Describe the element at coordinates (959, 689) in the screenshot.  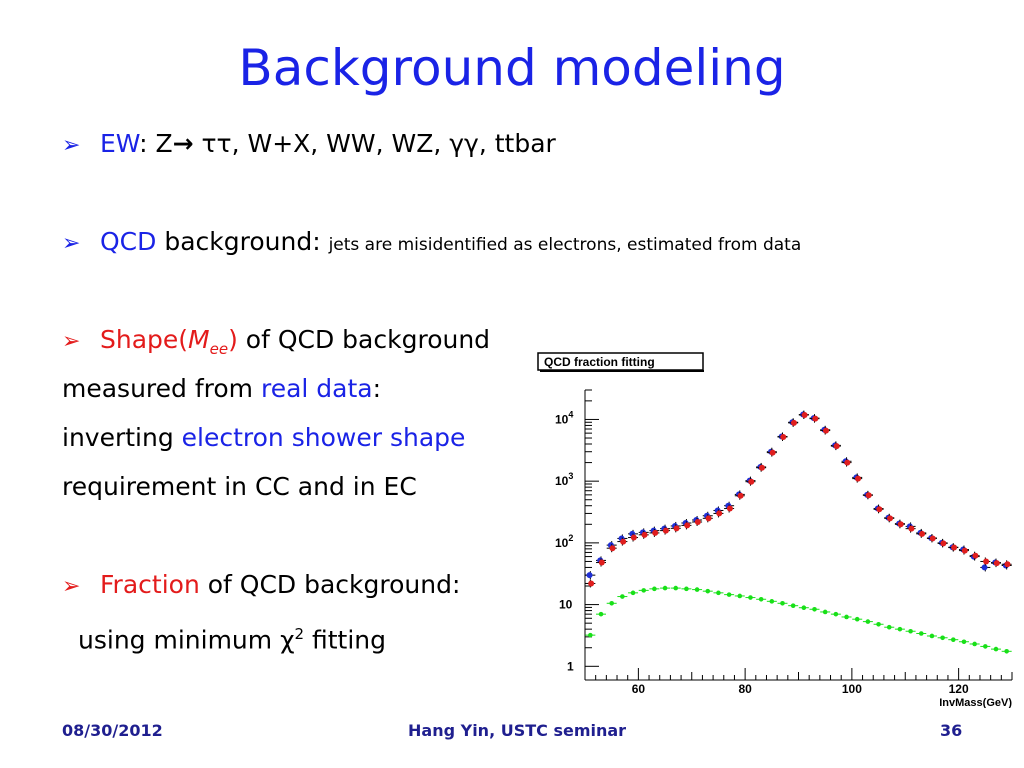
I see `x-tick-label: 120` at that location.